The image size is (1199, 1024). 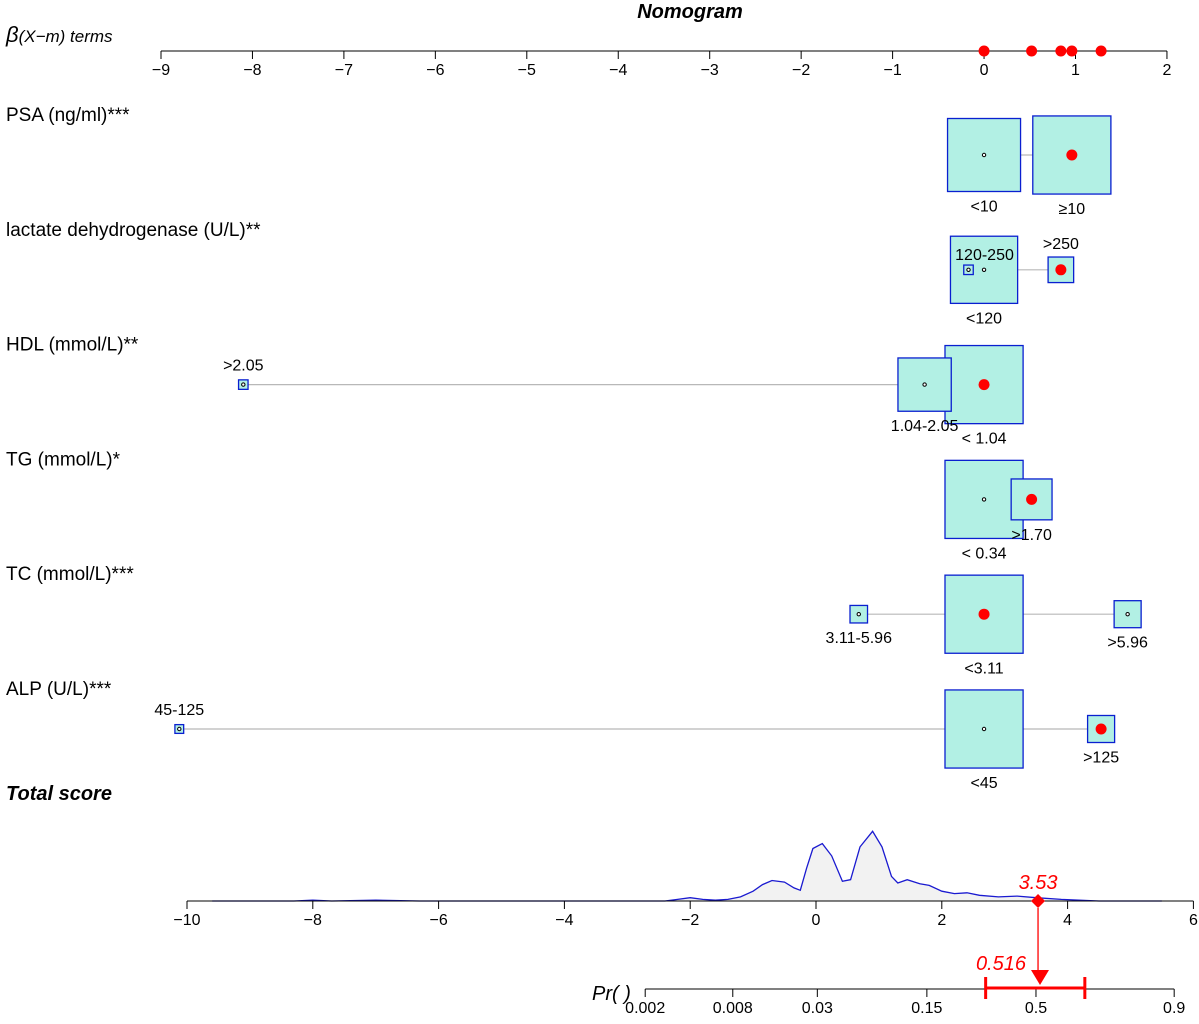 What do you see at coordinates (1031, 535) in the screenshot?
I see `level-label: >1.70` at bounding box center [1031, 535].